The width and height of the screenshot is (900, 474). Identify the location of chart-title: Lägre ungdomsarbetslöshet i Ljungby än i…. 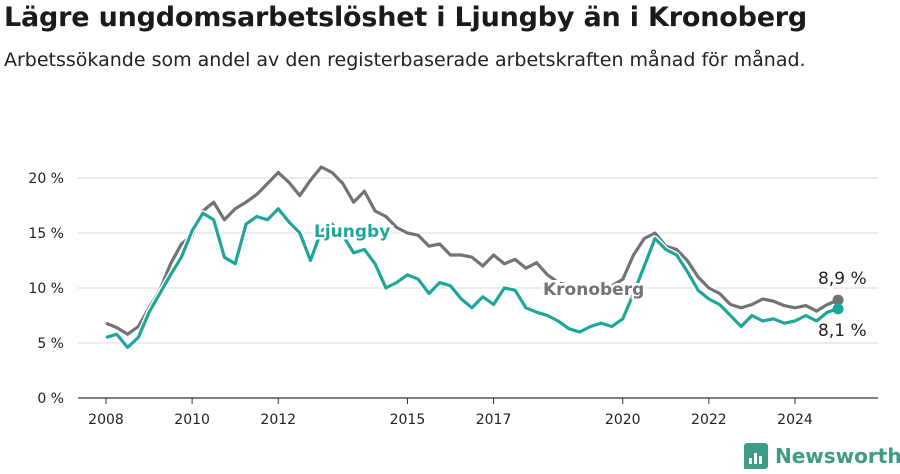
(406, 17).